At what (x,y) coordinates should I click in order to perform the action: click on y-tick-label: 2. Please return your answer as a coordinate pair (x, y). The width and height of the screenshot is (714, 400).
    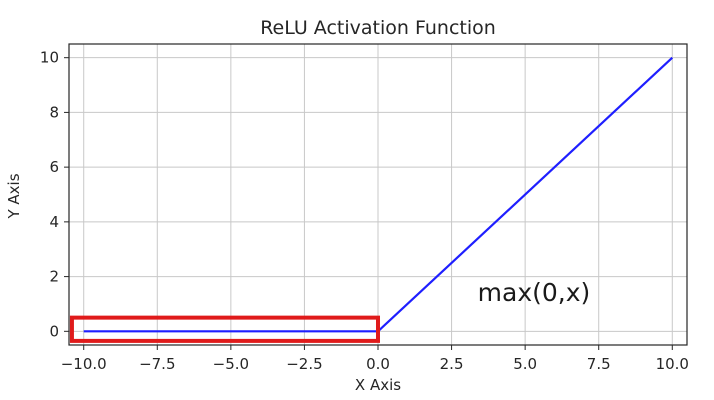
    Looking at the image, I should click on (54, 277).